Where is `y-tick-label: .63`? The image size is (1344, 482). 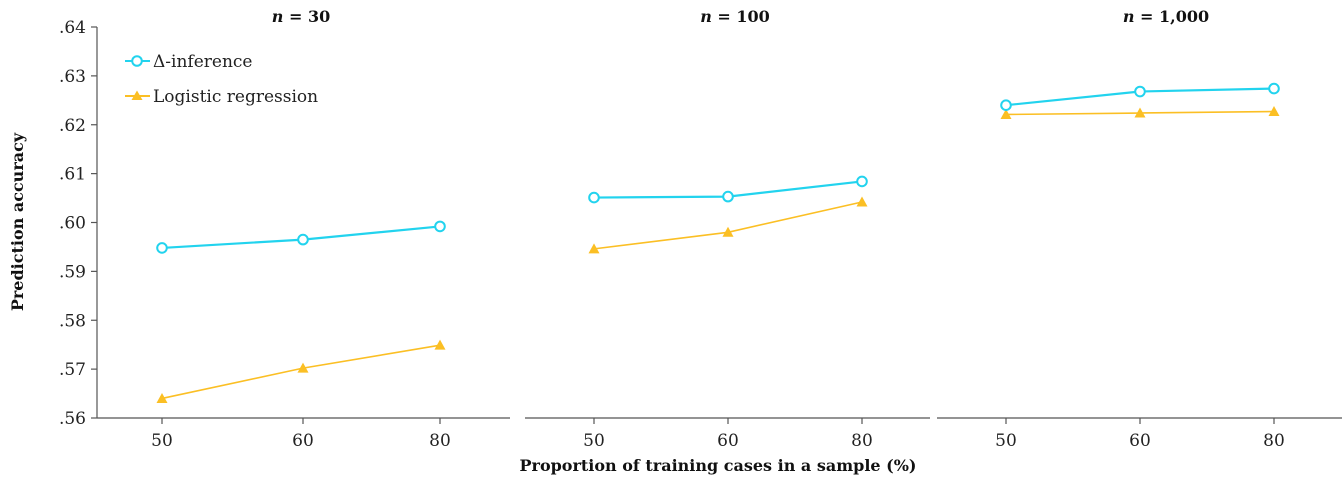 y-tick-label: .63 is located at coordinates (72, 77).